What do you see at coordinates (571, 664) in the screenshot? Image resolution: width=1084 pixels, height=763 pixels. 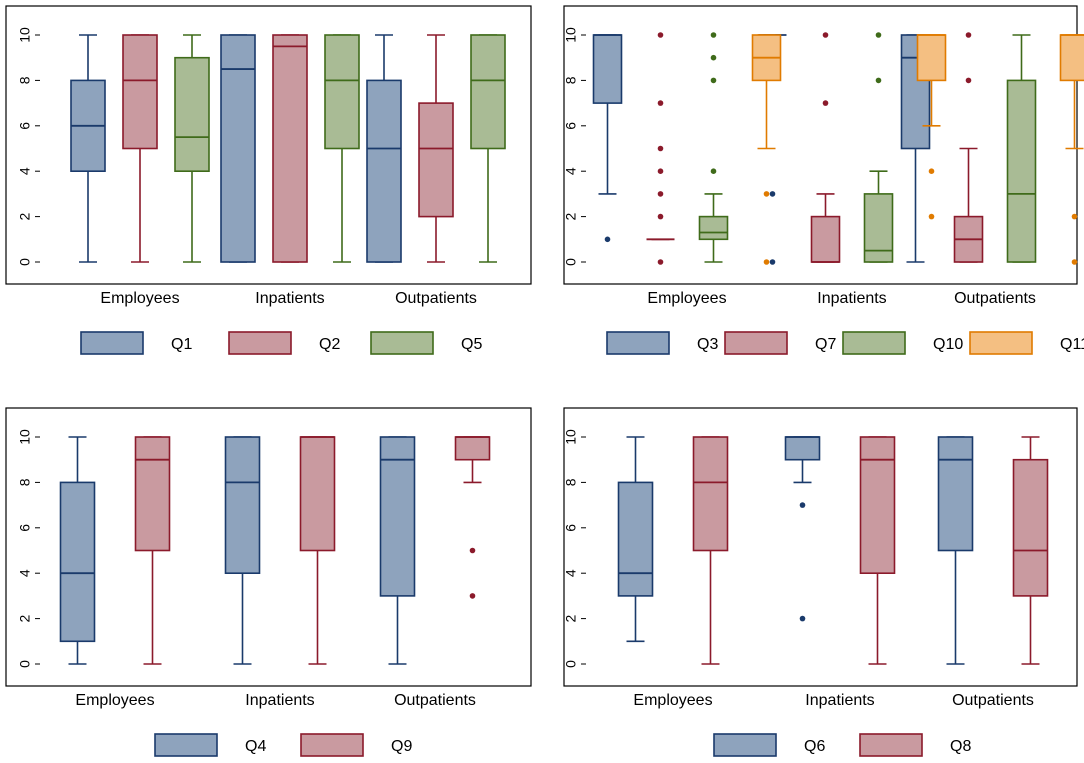 I see `y-tick-label: 0` at bounding box center [571, 664].